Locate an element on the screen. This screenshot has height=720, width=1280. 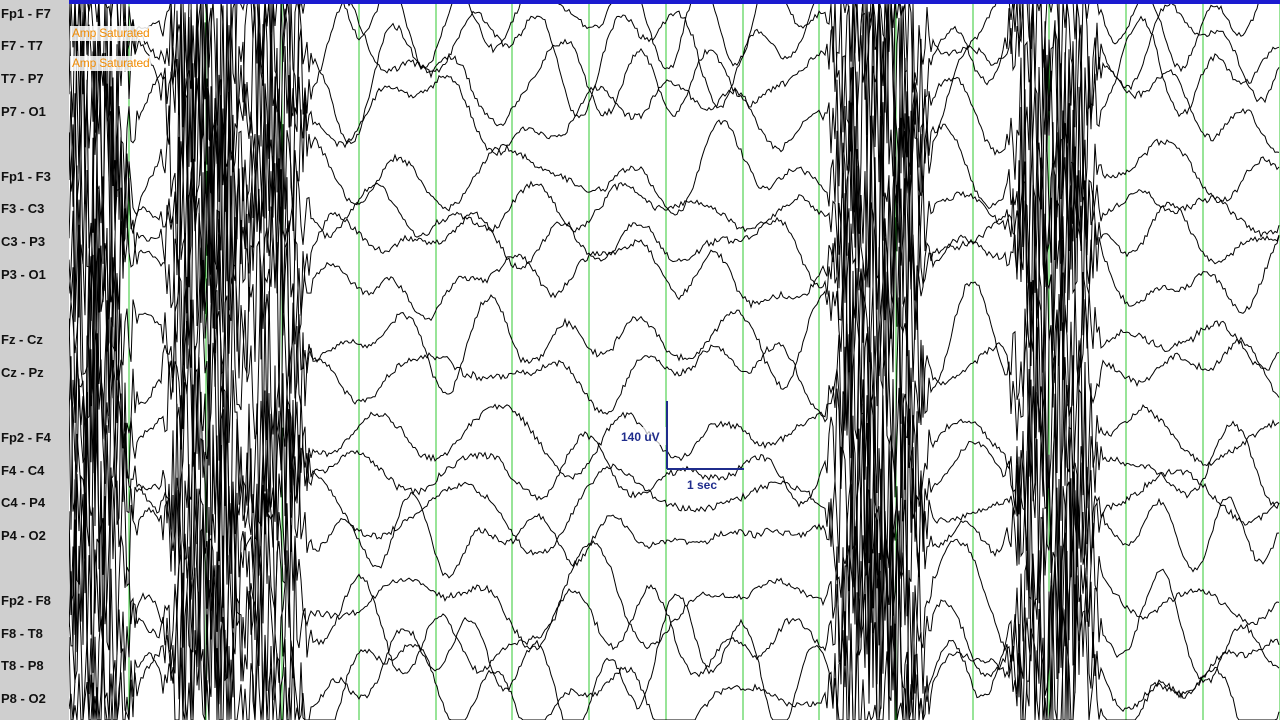
channel-label: P4 - O2 is located at coordinates (23, 535).